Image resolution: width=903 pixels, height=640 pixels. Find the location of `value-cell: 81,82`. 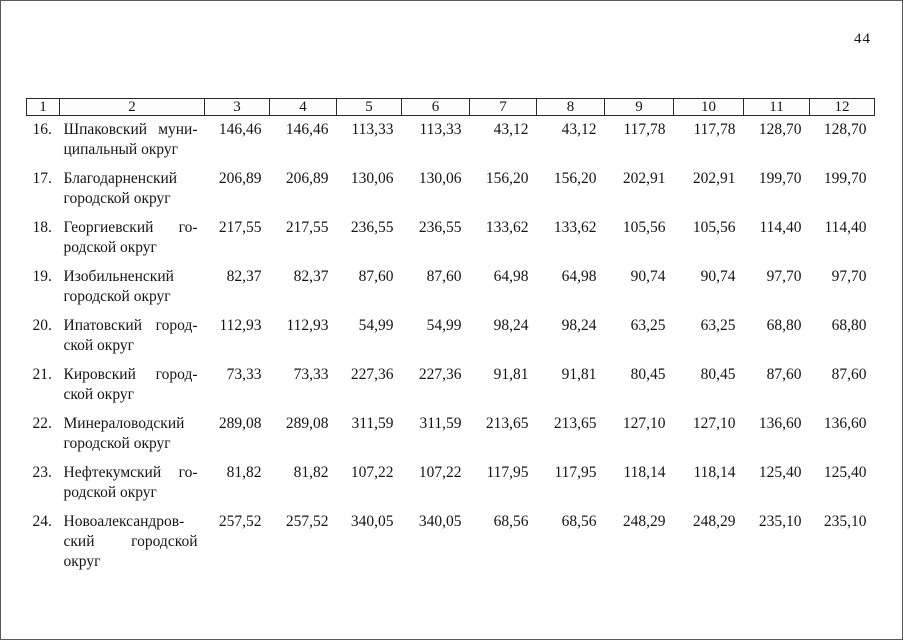

value-cell: 81,82 is located at coordinates (311, 472).